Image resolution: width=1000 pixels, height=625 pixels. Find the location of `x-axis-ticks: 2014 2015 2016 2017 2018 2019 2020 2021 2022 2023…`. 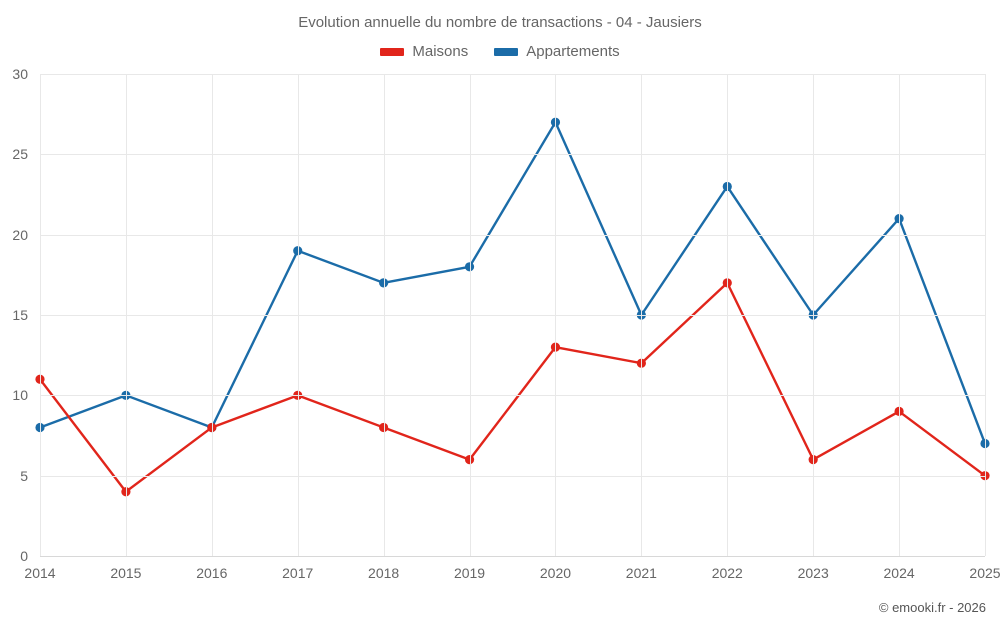

x-axis-ticks: 2014 2015 2016 2017 2018 2019 2020 2021 2022 2023… is located at coordinates (512, 577).